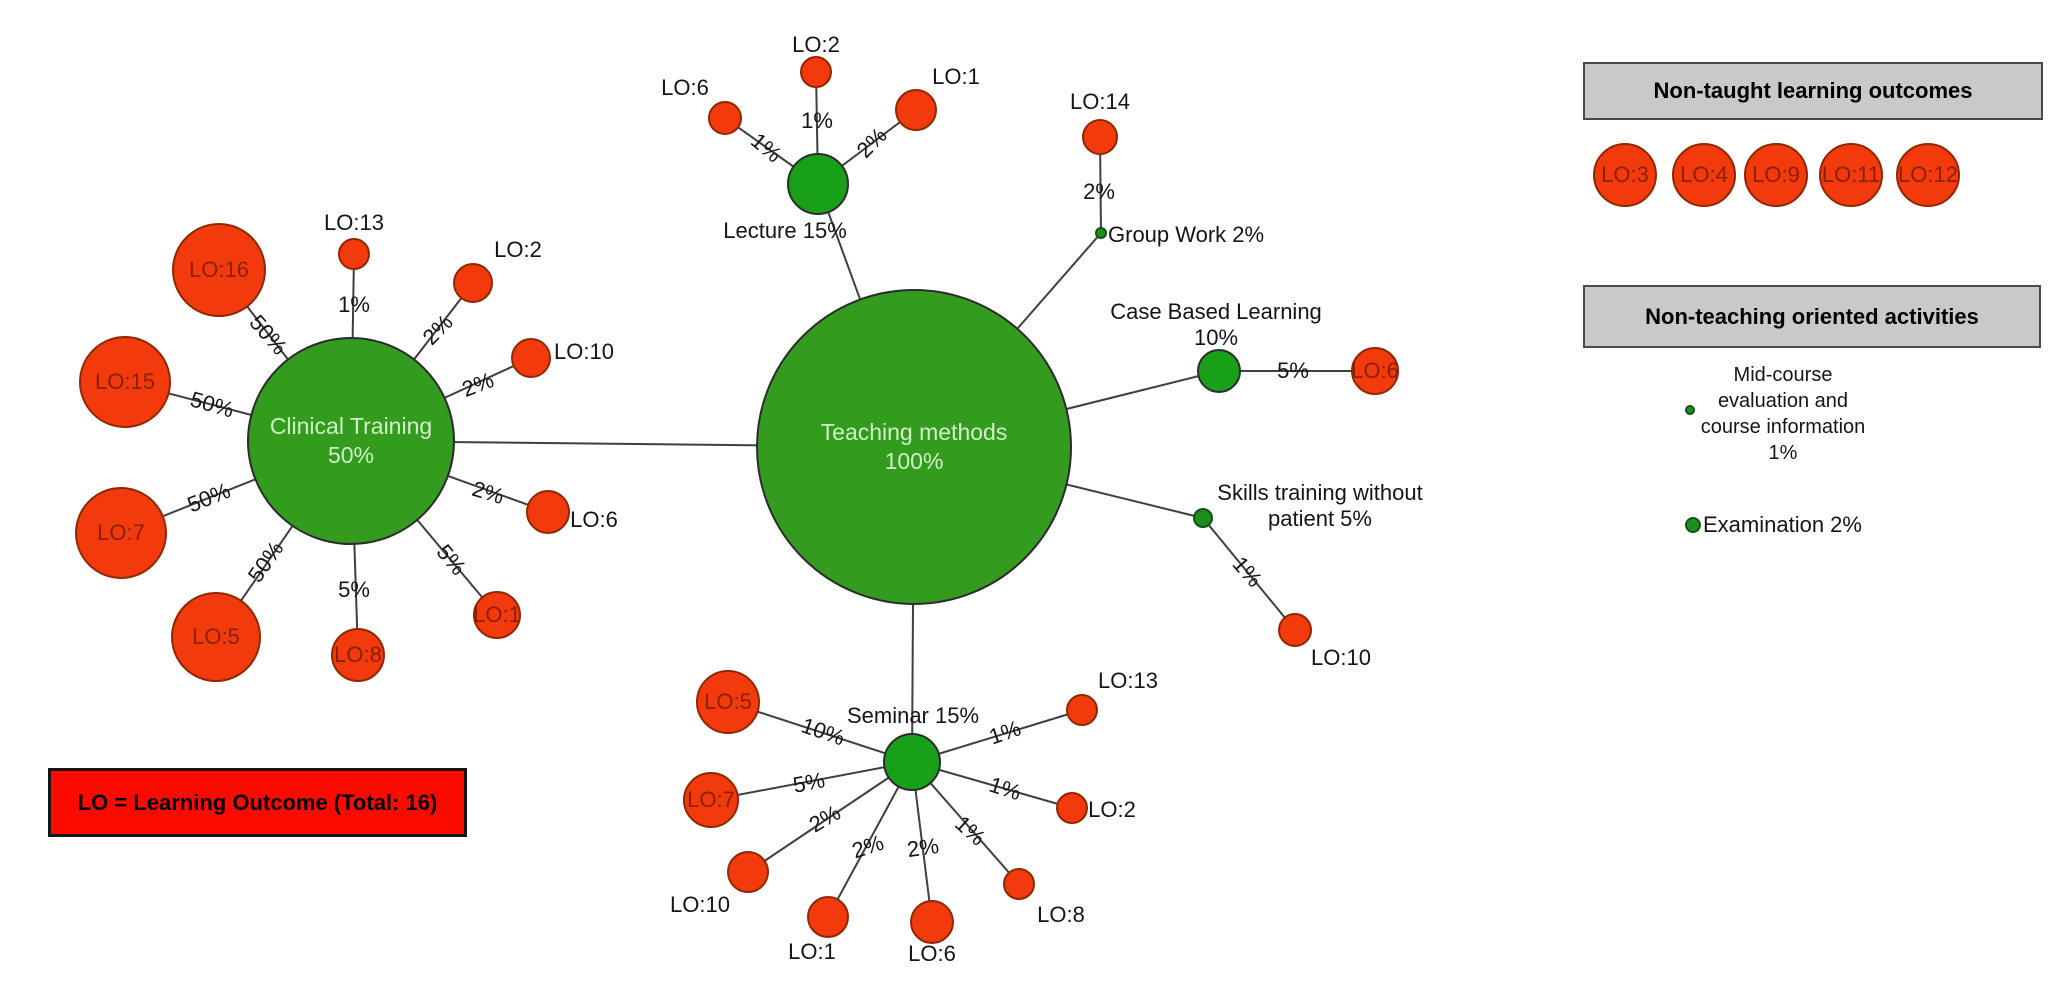  Describe the element at coordinates (594, 519) in the screenshot. I see `clinical-lo6-label: LO:6` at that location.